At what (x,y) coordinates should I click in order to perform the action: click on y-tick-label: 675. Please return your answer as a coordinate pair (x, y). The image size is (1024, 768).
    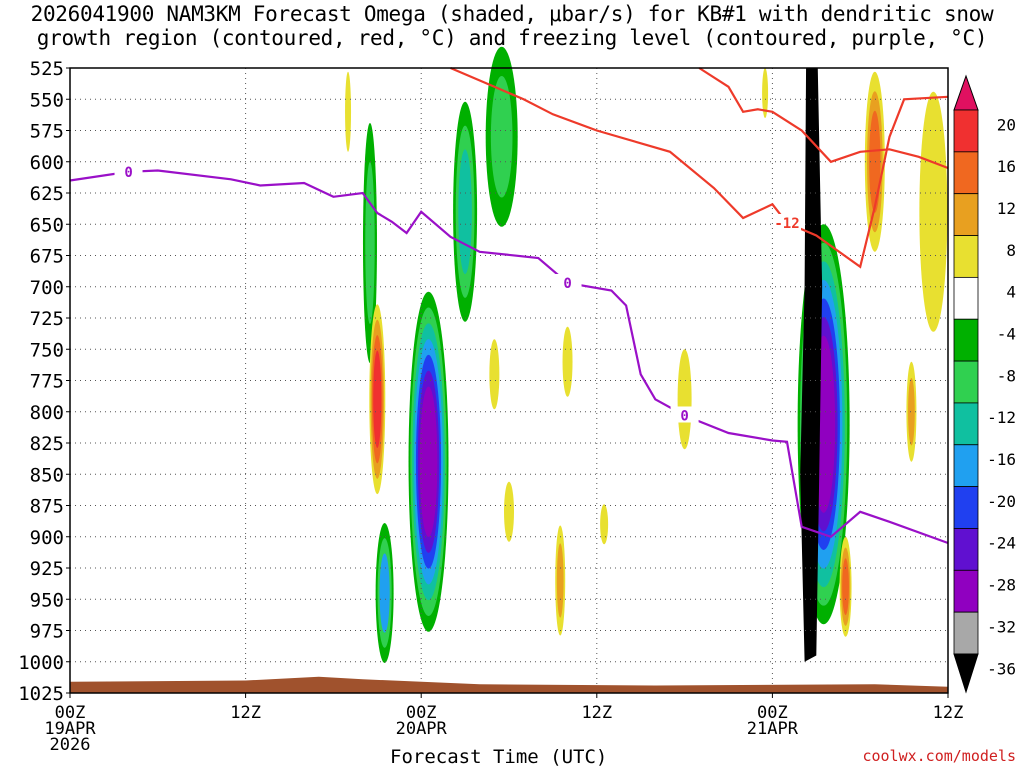
    Looking at the image, I should click on (47, 257).